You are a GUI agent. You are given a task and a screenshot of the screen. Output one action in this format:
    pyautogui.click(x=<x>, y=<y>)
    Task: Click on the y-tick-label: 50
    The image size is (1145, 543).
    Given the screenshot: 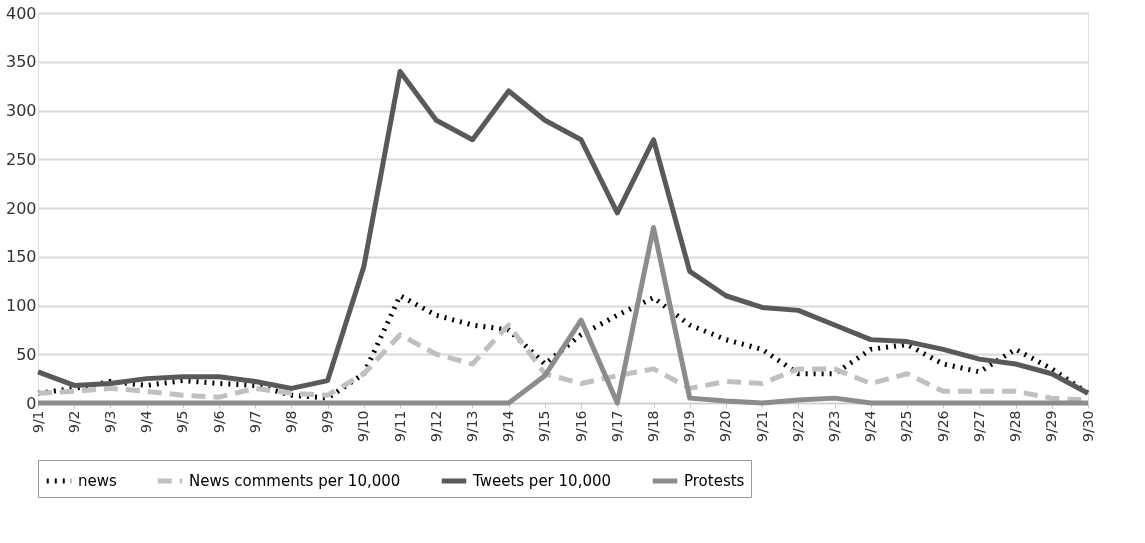 What is the action you would take?
    pyautogui.click(x=26, y=354)
    